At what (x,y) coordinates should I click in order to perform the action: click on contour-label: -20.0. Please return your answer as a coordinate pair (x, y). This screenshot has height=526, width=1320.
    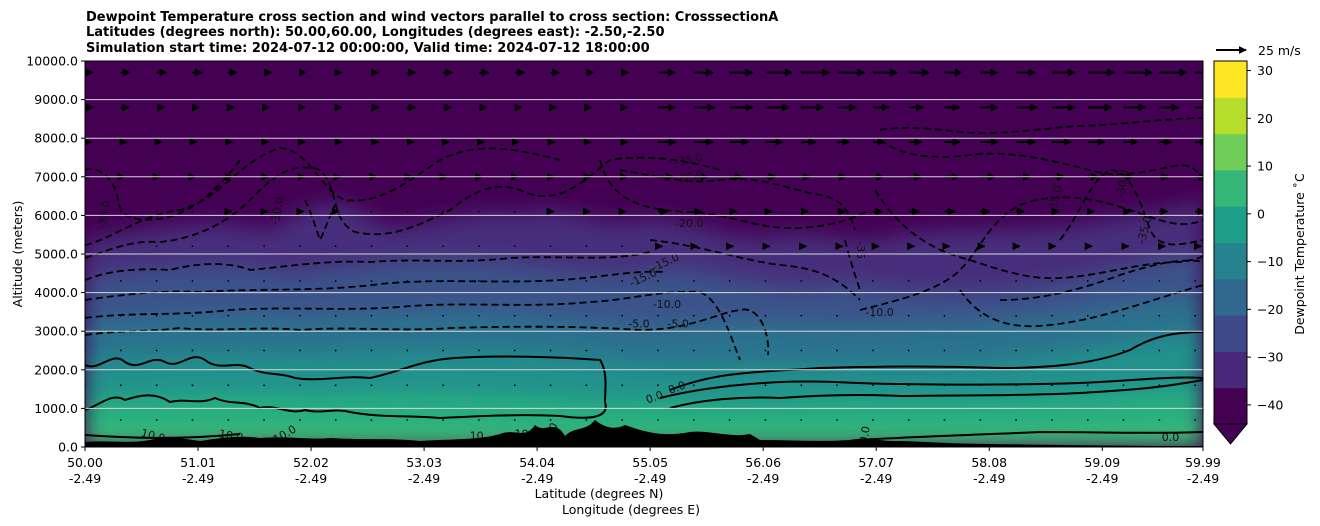
    Looking at the image, I should click on (689, 223).